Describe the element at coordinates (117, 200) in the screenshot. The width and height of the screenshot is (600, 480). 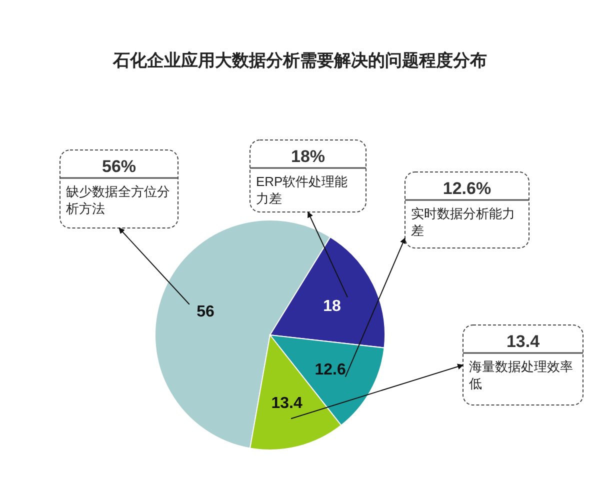
I see `slice-label: 缺少数据全方位分析方法` at that location.